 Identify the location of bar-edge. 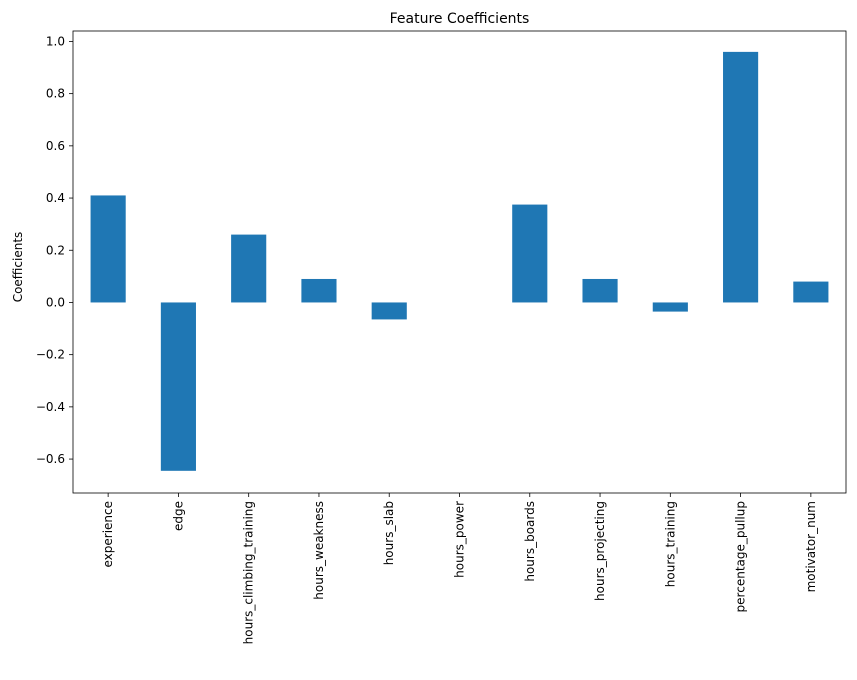
(178, 386).